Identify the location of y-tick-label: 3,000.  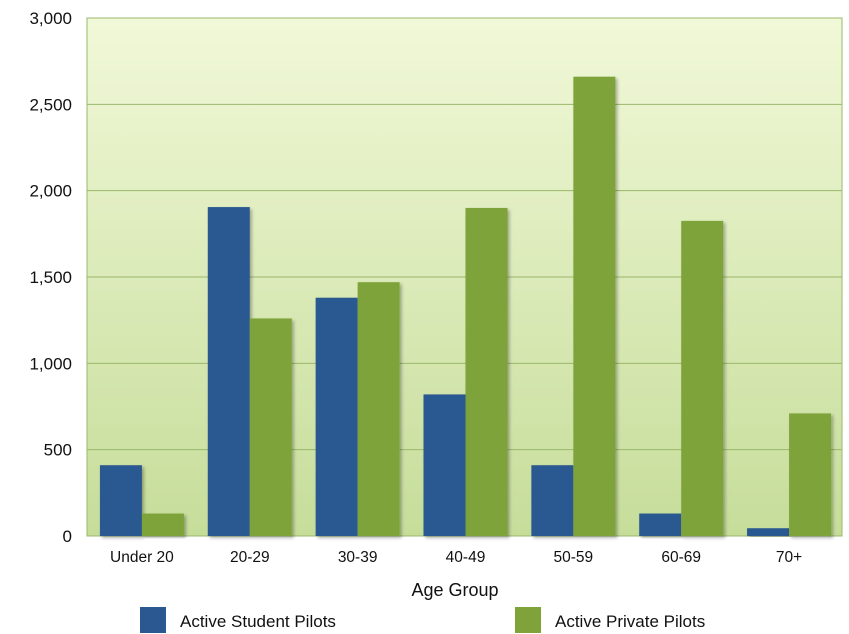
(50, 18).